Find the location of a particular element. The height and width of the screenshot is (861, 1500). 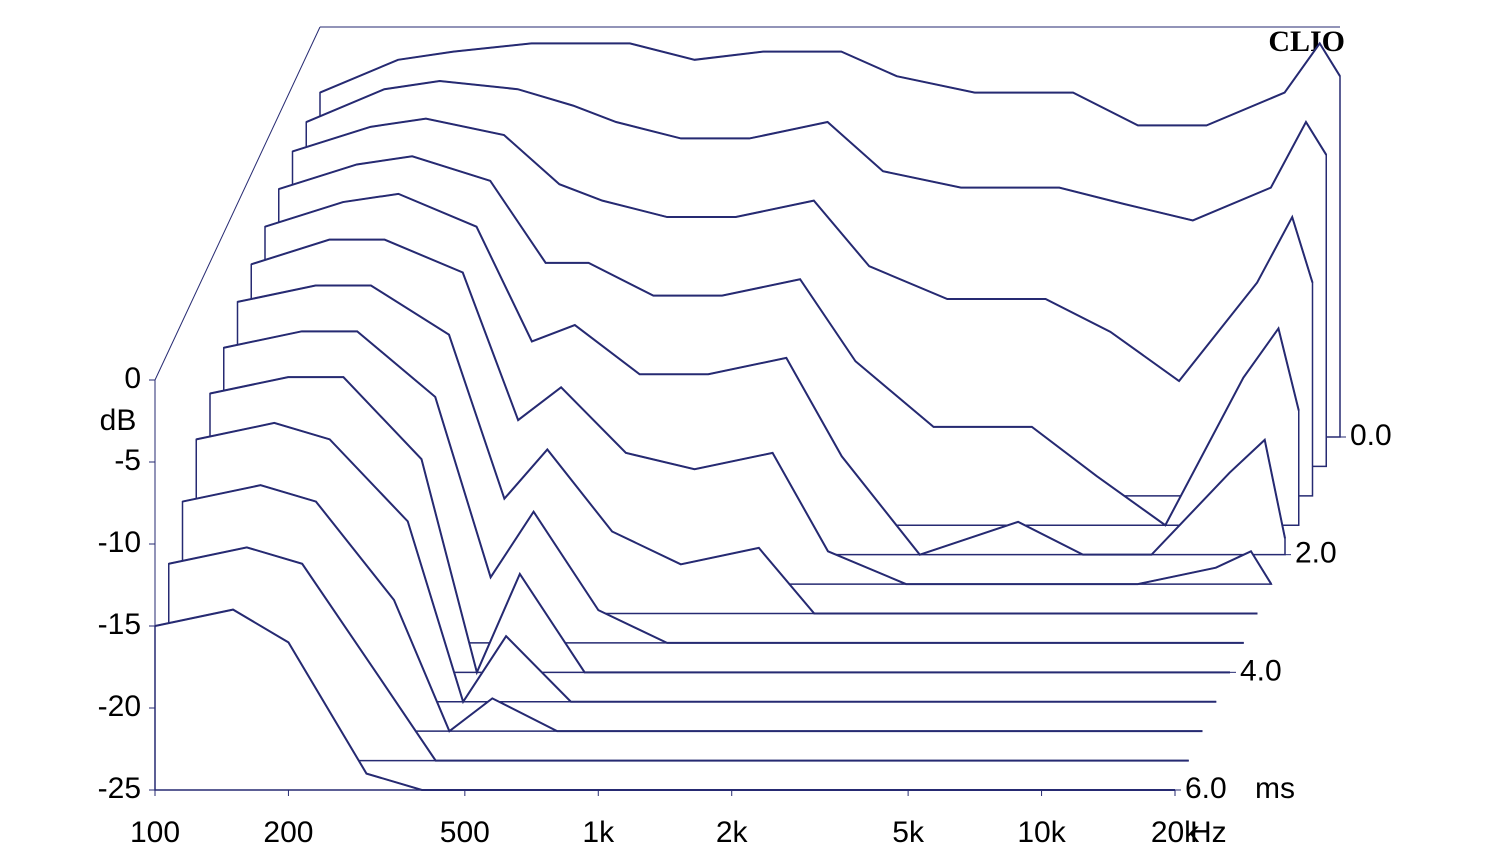

y-tick-label: -25 is located at coordinates (119, 788).